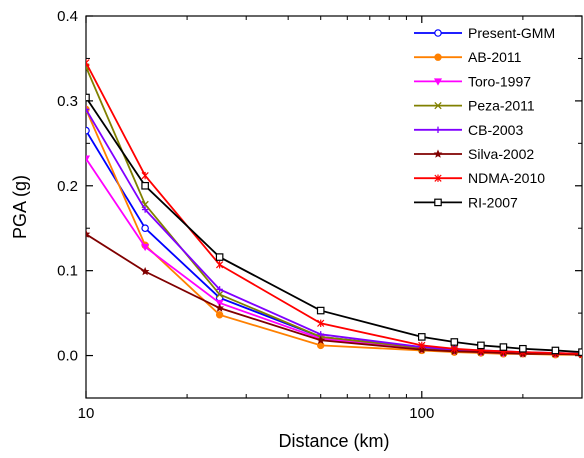 The height and width of the screenshot is (458, 584). I want to click on x-tick-label: 100, so click(421, 413).